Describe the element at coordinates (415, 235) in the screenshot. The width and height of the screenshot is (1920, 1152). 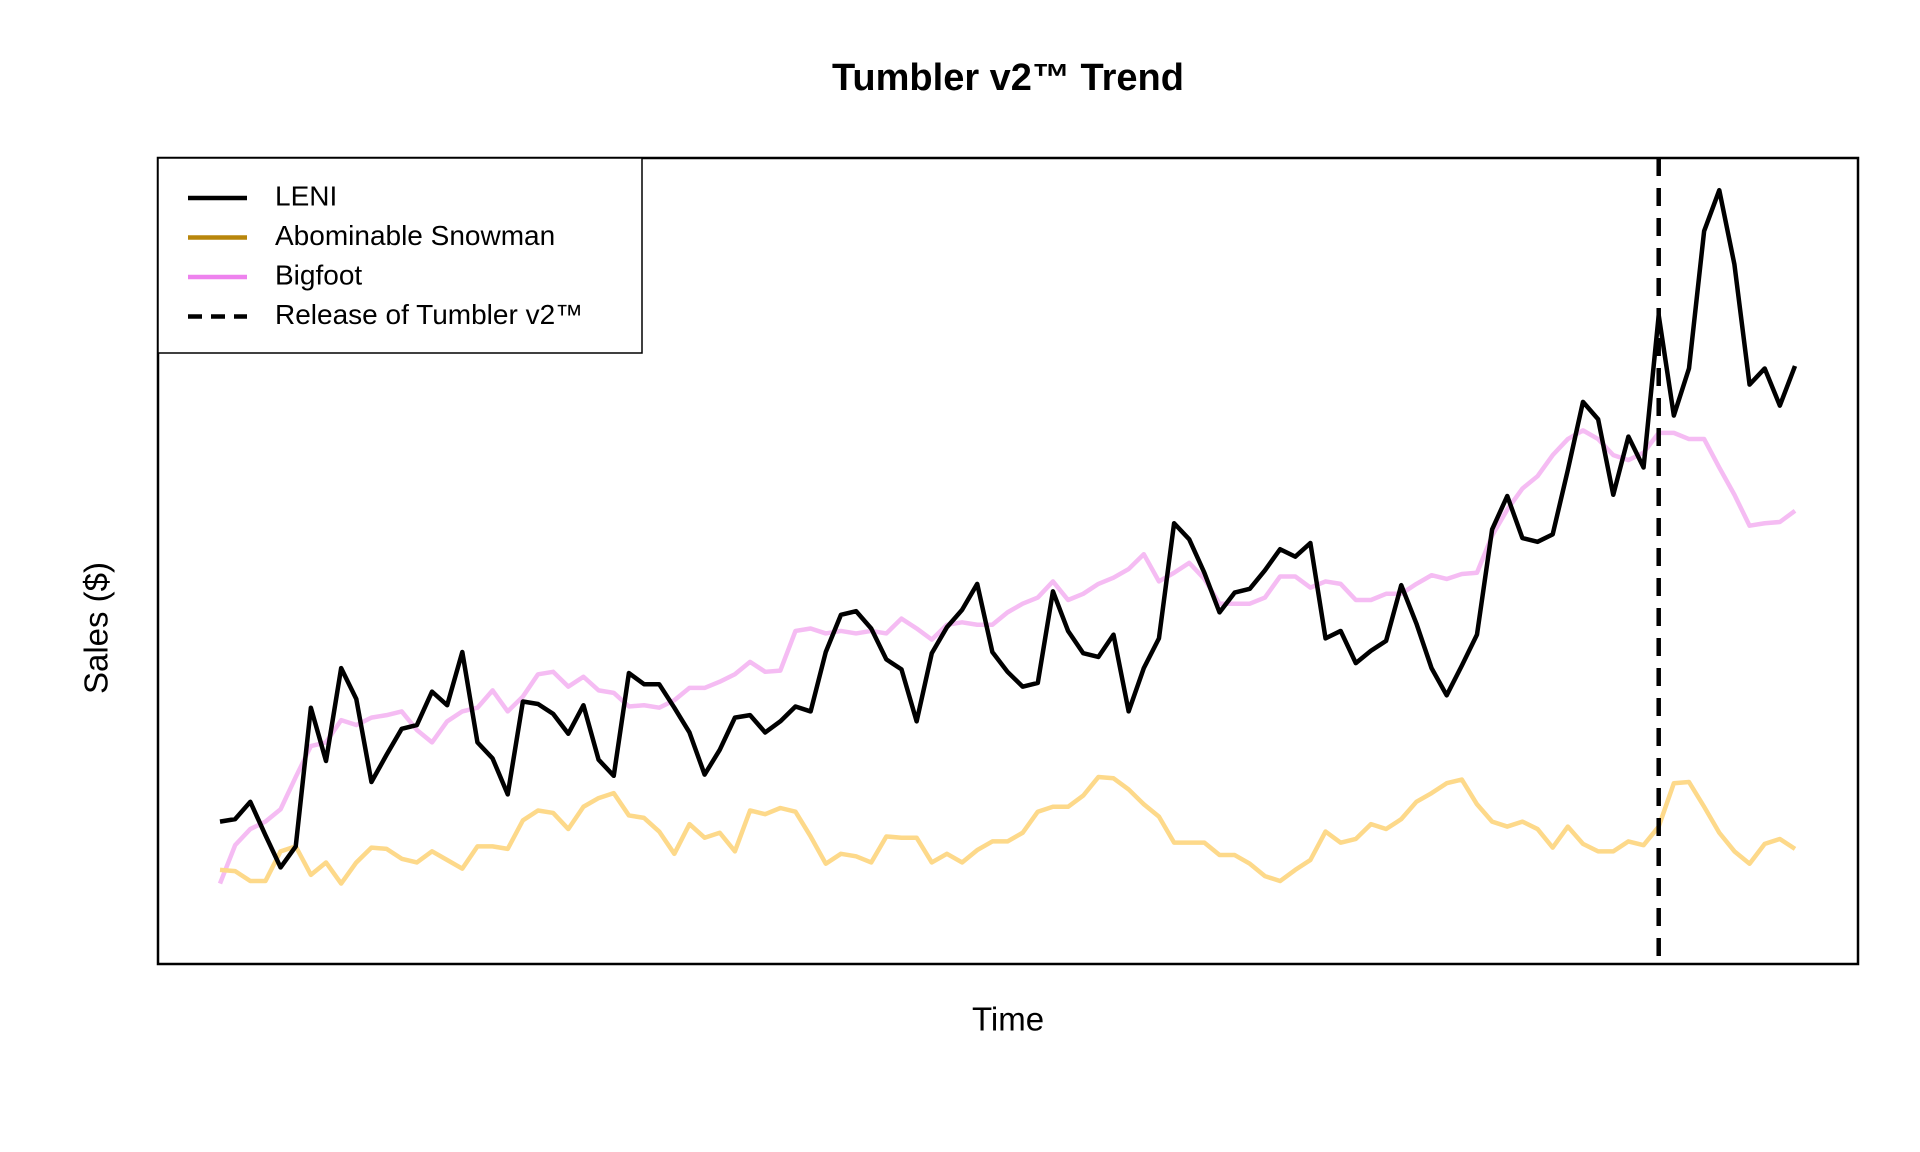
I see `legend-label: Abominable Snowman` at that location.